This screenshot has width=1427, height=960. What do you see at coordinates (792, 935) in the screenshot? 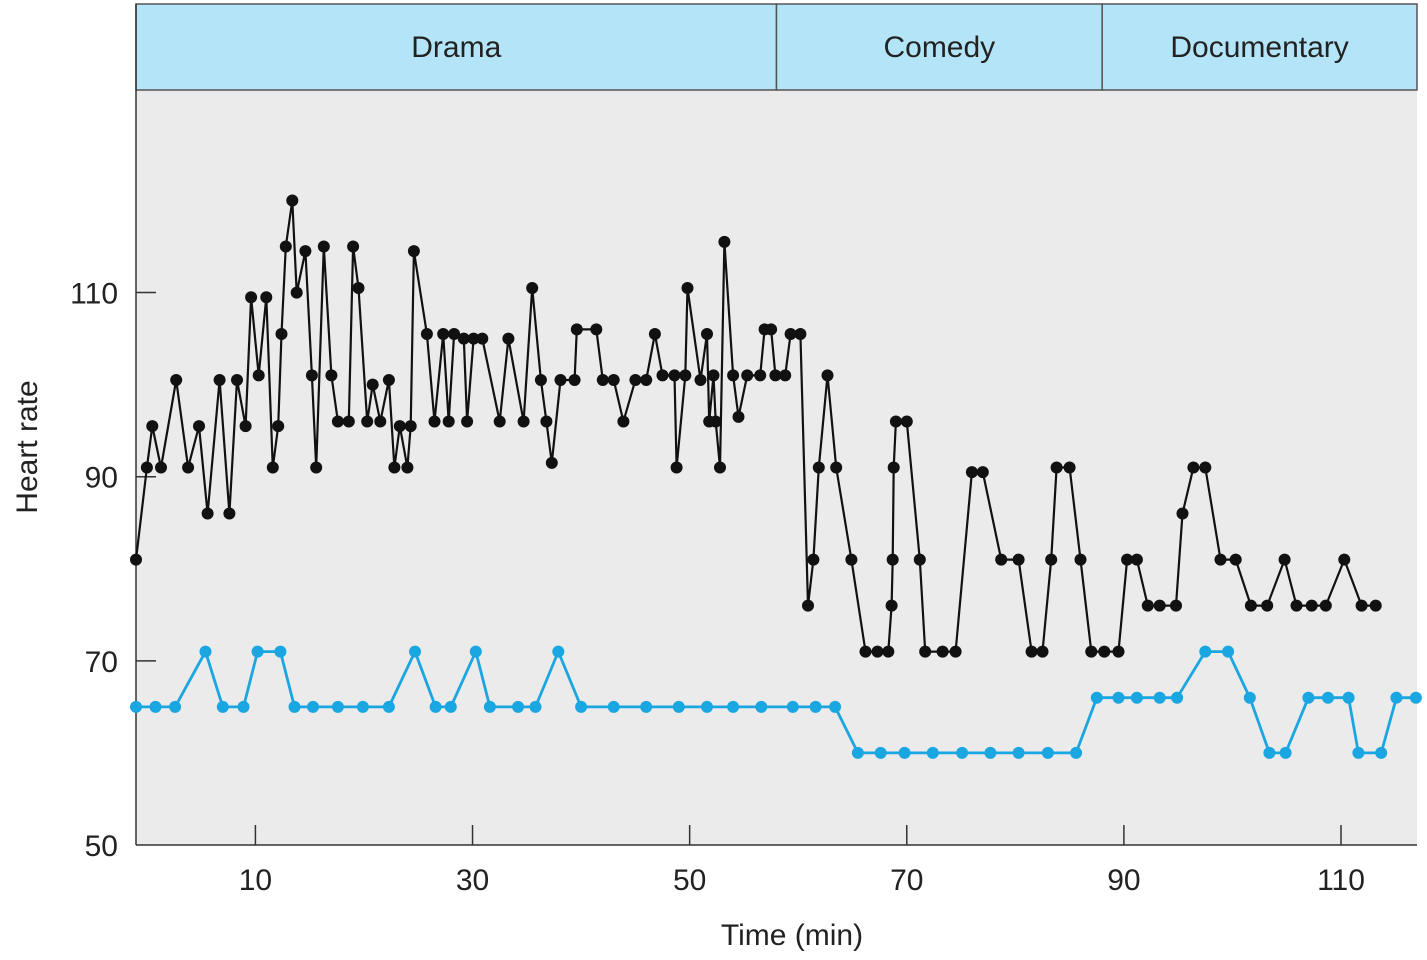
I see `x-axis-label: Time (min)` at bounding box center [792, 935].